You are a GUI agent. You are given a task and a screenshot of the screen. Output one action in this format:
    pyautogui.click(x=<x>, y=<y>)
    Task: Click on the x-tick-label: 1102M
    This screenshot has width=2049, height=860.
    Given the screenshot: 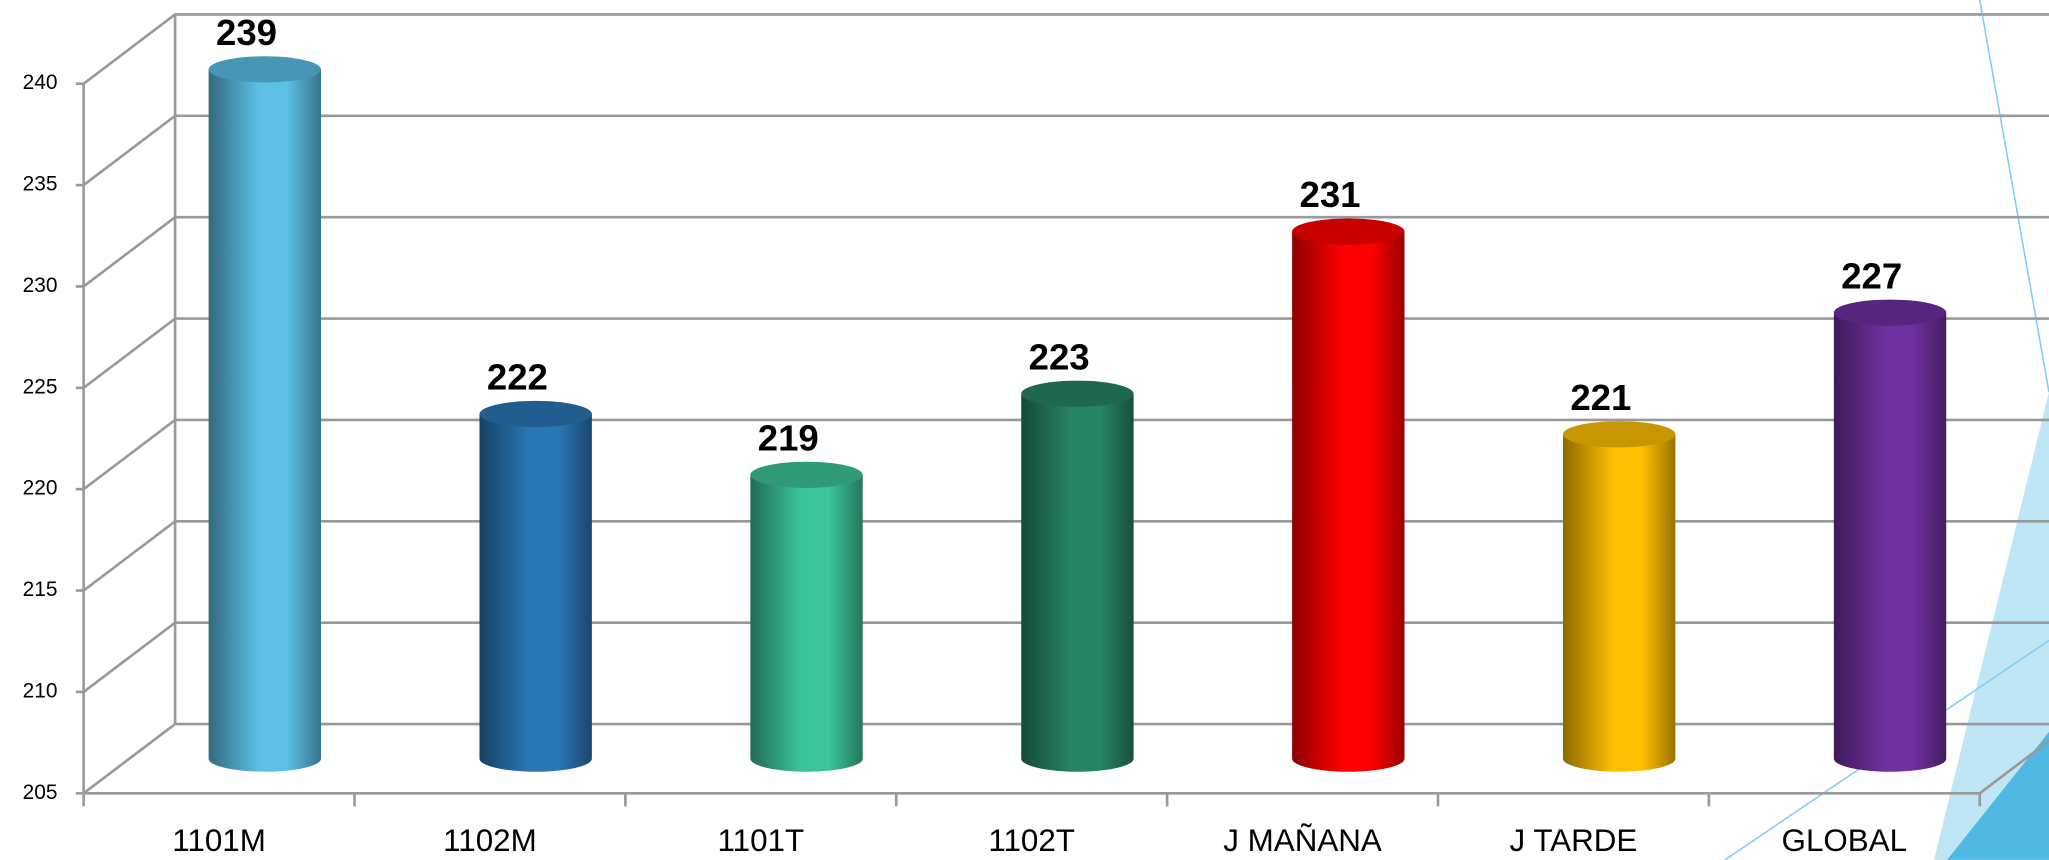 What is the action you would take?
    pyautogui.click(x=490, y=840)
    